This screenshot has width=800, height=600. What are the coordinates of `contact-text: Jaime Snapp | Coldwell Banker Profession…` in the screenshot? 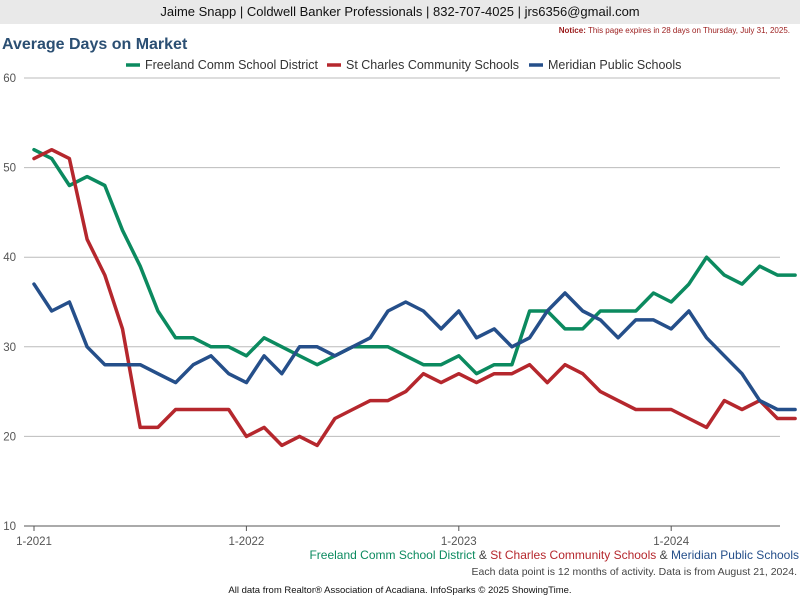 It's located at (400, 11).